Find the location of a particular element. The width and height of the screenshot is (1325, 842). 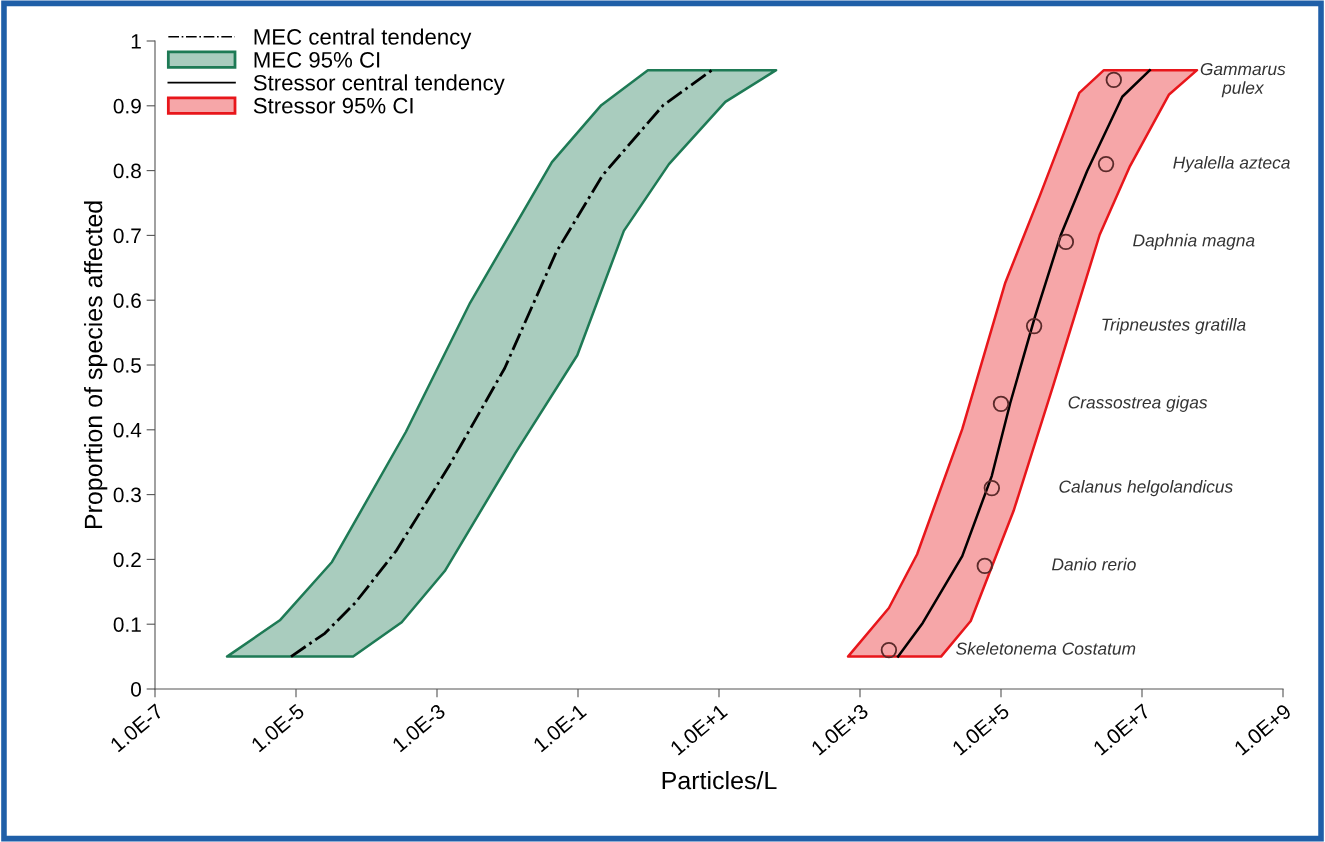

legend-label: Stressor central tendency is located at coordinates (379, 84).